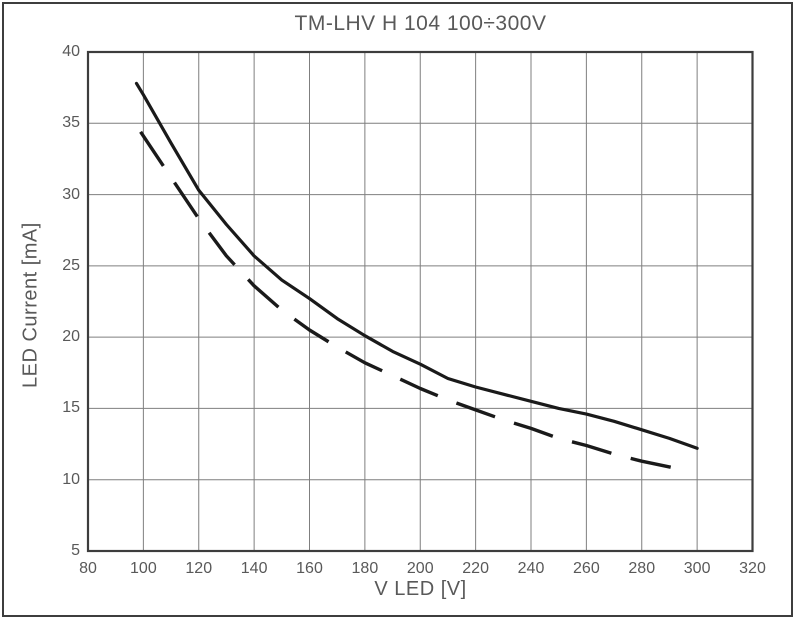 Image resolution: width=796 pixels, height=626 pixels. I want to click on x-tick-label: 260, so click(586, 568).